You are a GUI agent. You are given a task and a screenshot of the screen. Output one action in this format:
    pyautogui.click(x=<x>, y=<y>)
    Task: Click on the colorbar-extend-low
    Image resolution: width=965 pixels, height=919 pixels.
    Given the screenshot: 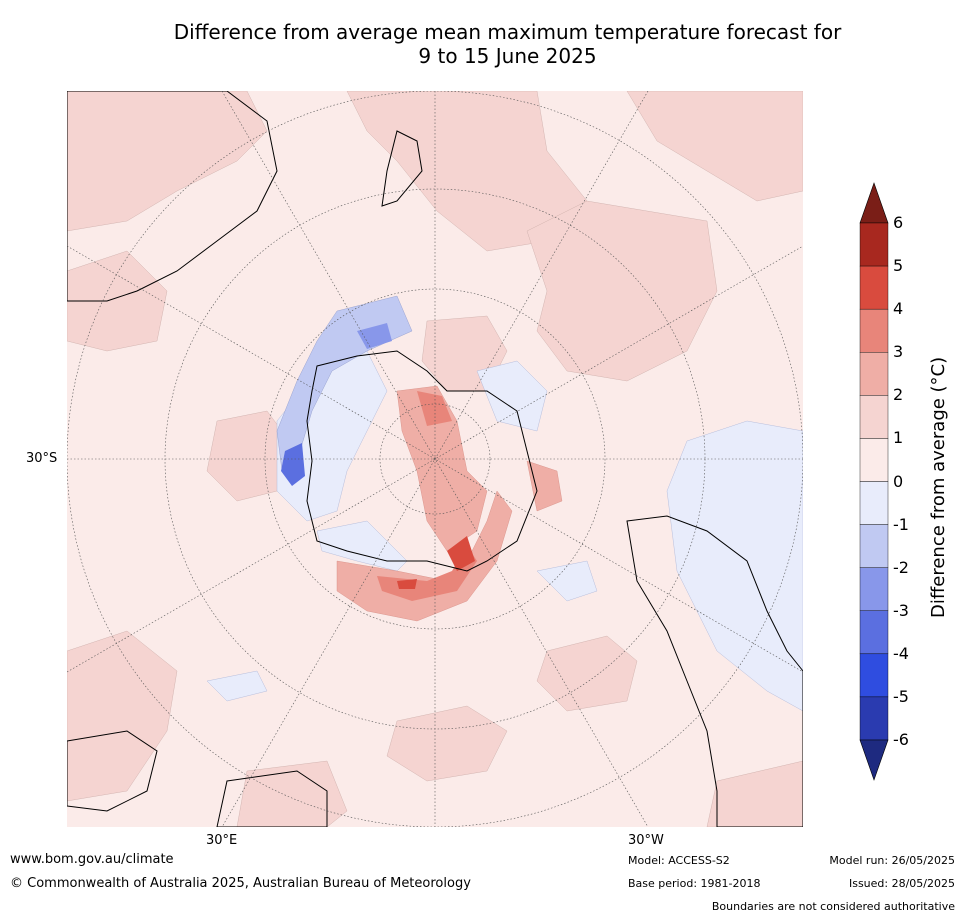 What is the action you would take?
    pyautogui.click(x=874, y=760)
    